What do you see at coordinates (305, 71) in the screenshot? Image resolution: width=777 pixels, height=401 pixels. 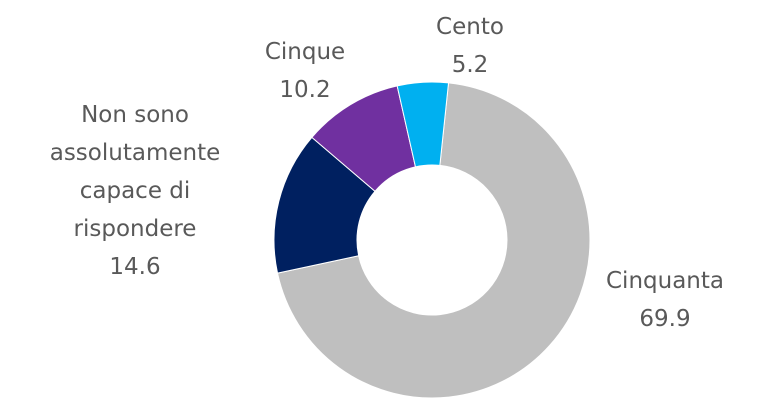 I see `data-label: Cinque 10.2` at bounding box center [305, 71].